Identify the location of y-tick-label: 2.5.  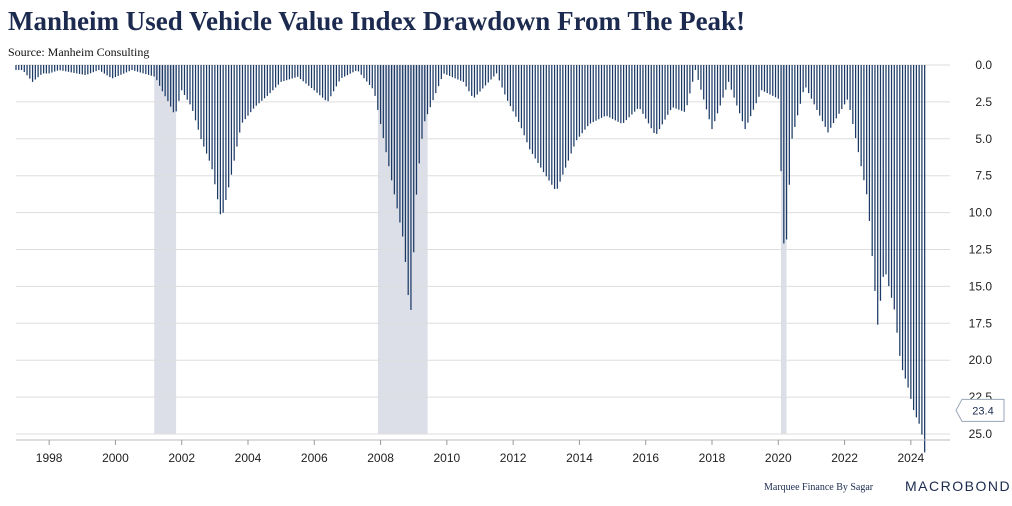
(983, 102).